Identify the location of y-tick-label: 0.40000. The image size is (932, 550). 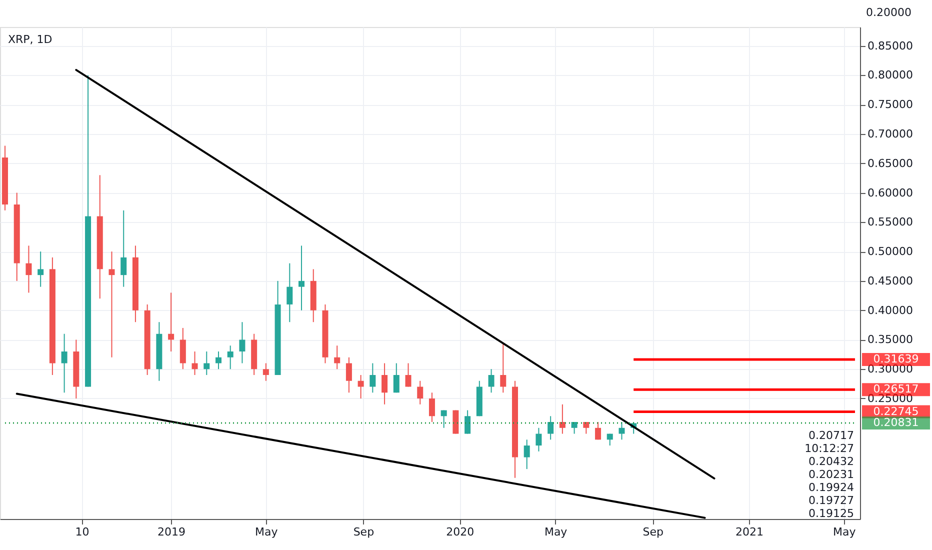
(890, 310).